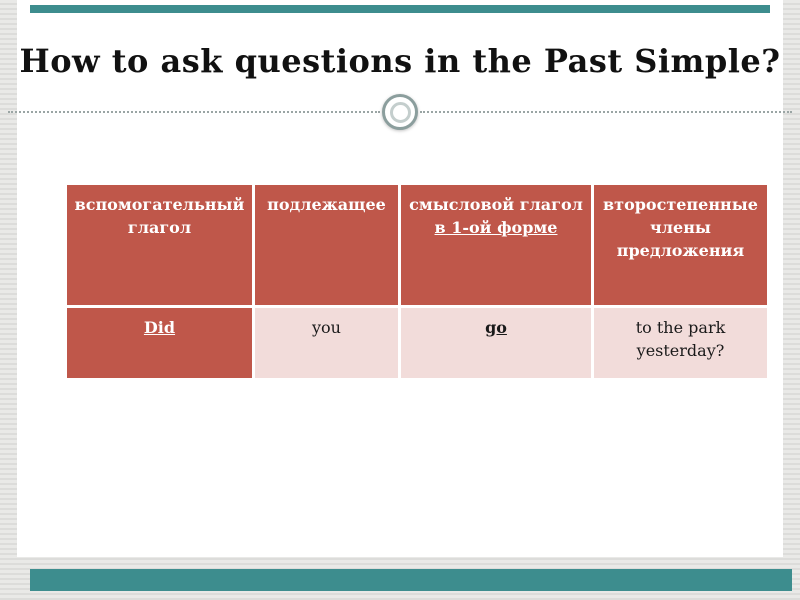 Image resolution: width=800 pixels, height=600 pixels. What do you see at coordinates (159, 343) in the screenshot?
I see `row-cell-auxiliary-verb: Did` at bounding box center [159, 343].